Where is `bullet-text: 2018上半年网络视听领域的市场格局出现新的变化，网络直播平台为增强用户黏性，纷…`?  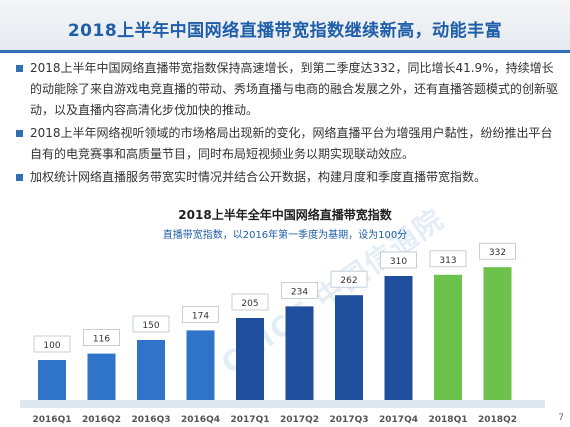
bullet-text: 2018上半年网络视听领域的市场格局出现新的变化，网络直播平台为增强用户黏性，纷… is located at coordinates (291, 143).